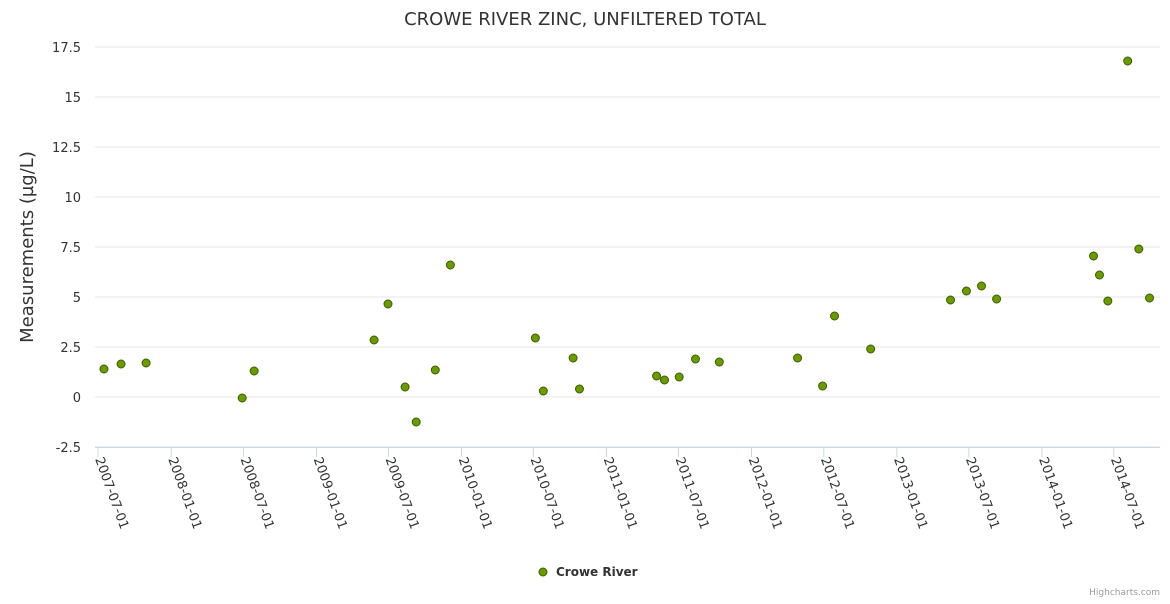 Image resolution: width=1170 pixels, height=604 pixels. What do you see at coordinates (402, 493) in the screenshot?
I see `x-tick-label: 2009-07-01` at bounding box center [402, 493].